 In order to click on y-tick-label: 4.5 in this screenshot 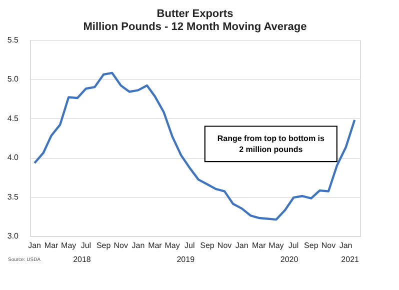, I will do `click(13, 118)`.